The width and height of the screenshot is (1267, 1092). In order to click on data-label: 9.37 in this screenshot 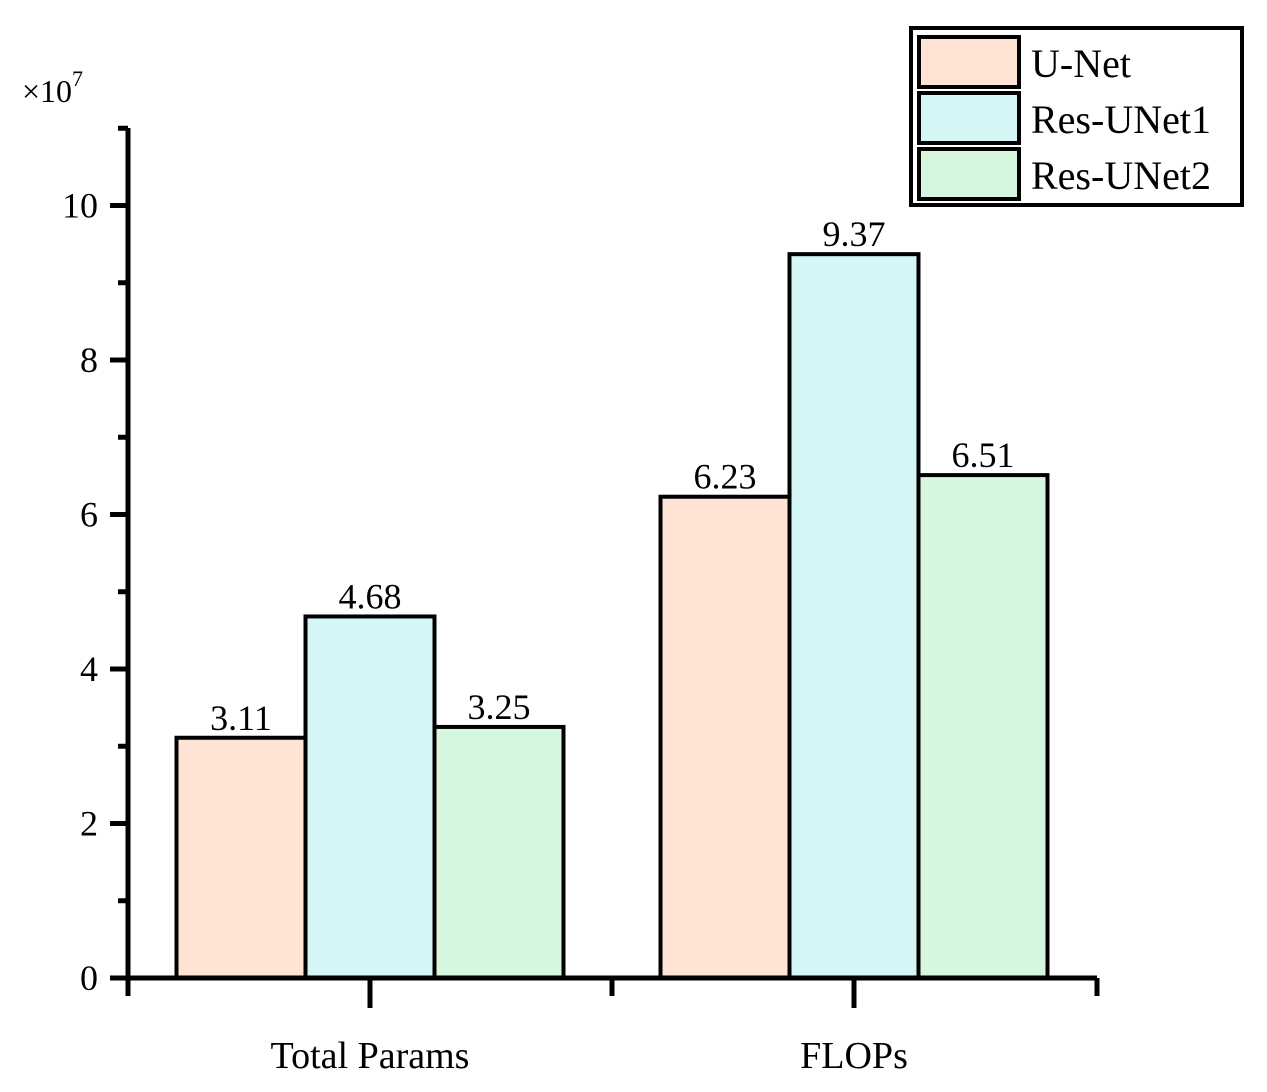, I will do `click(854, 234)`.